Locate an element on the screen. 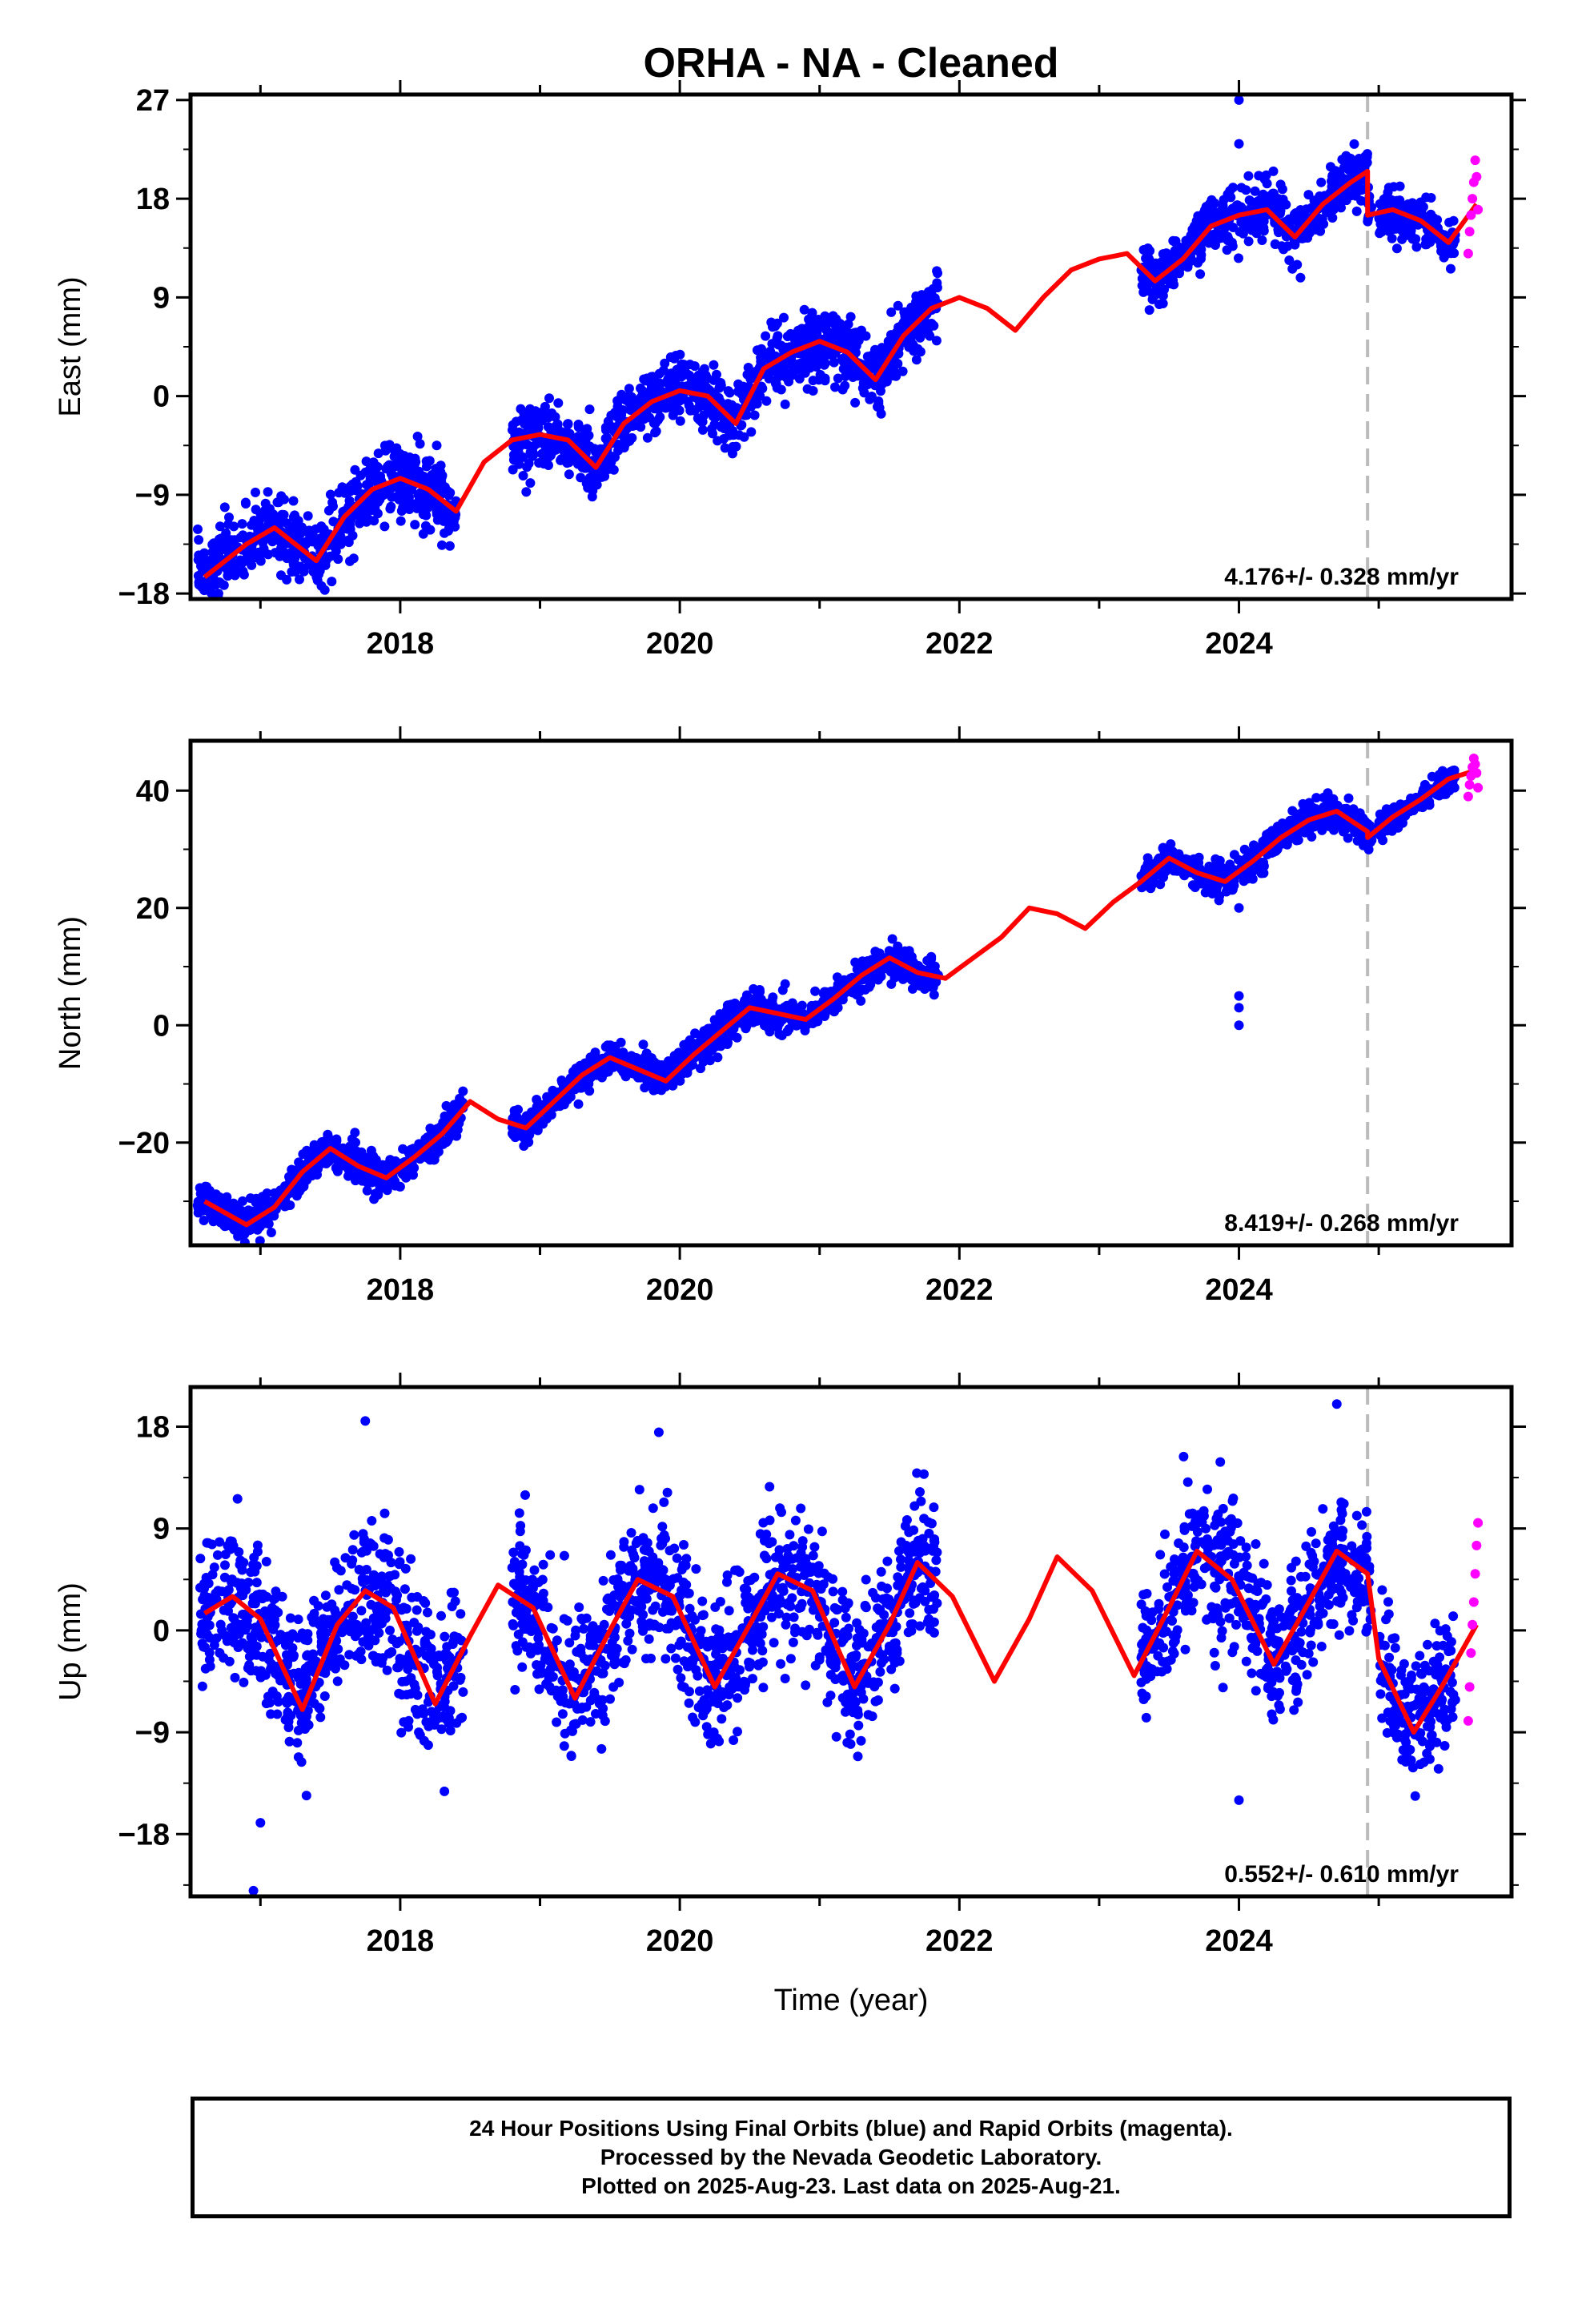 This screenshot has width=1582, height=2324. y-tick-label: 27 is located at coordinates (153, 101).